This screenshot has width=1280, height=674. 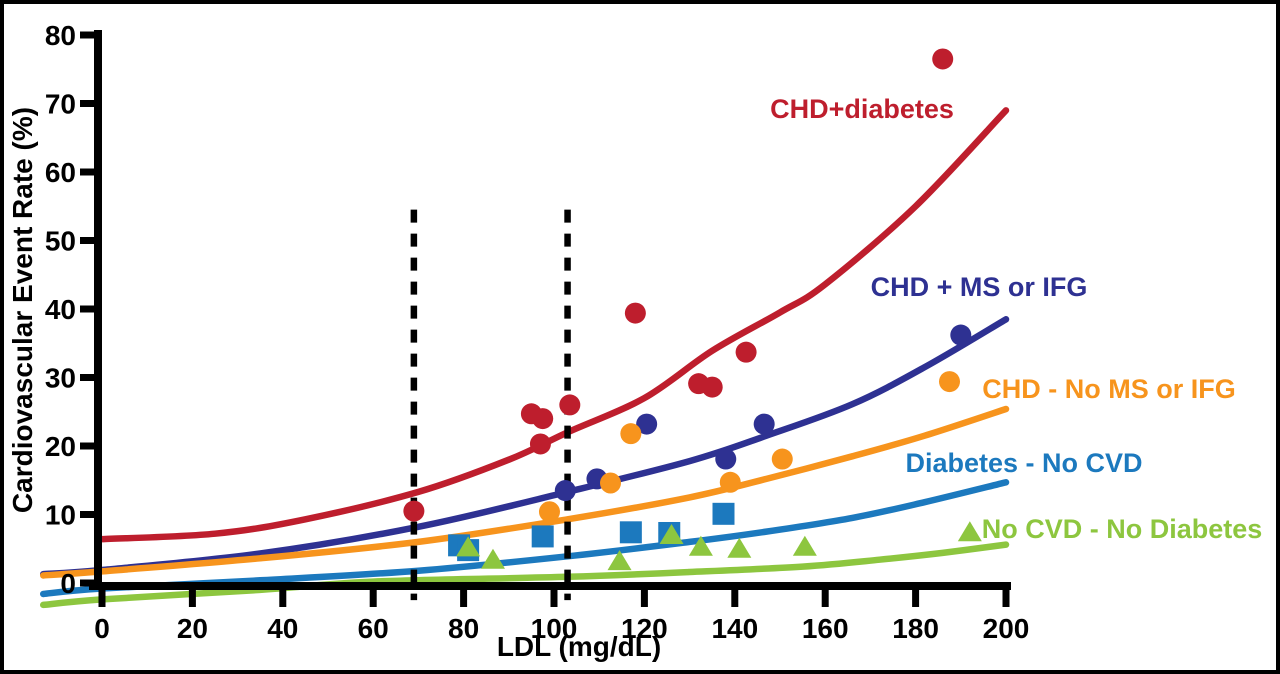 What do you see at coordinates (373, 628) in the screenshot?
I see `x-tick-label: 60` at bounding box center [373, 628].